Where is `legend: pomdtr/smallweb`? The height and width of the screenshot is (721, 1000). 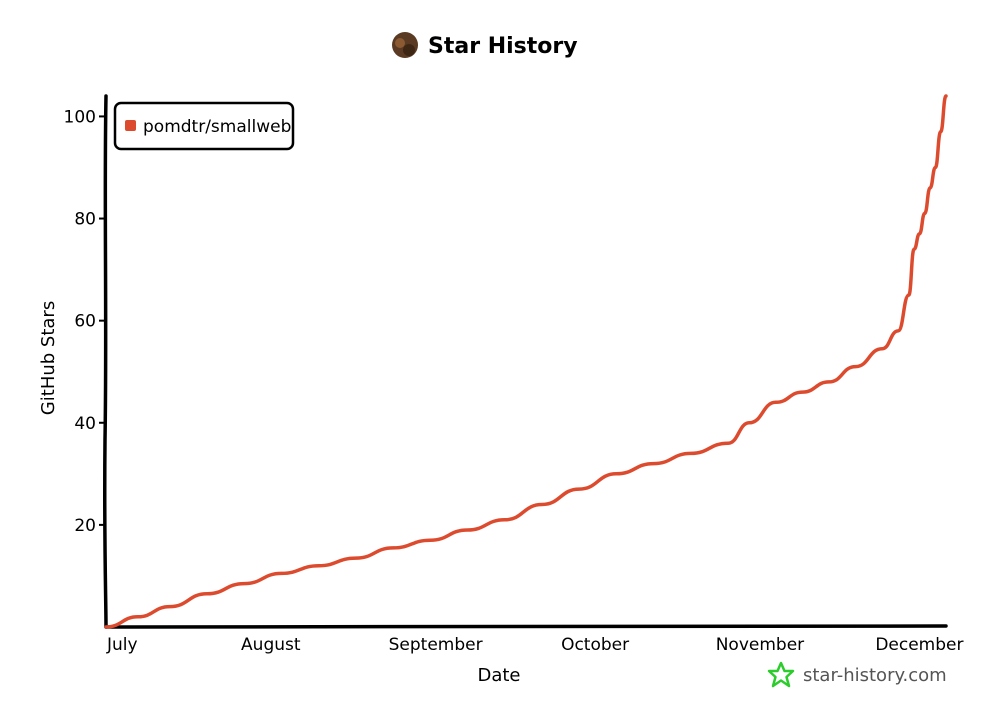
legend: pomdtr/smallweb is located at coordinates (204, 126).